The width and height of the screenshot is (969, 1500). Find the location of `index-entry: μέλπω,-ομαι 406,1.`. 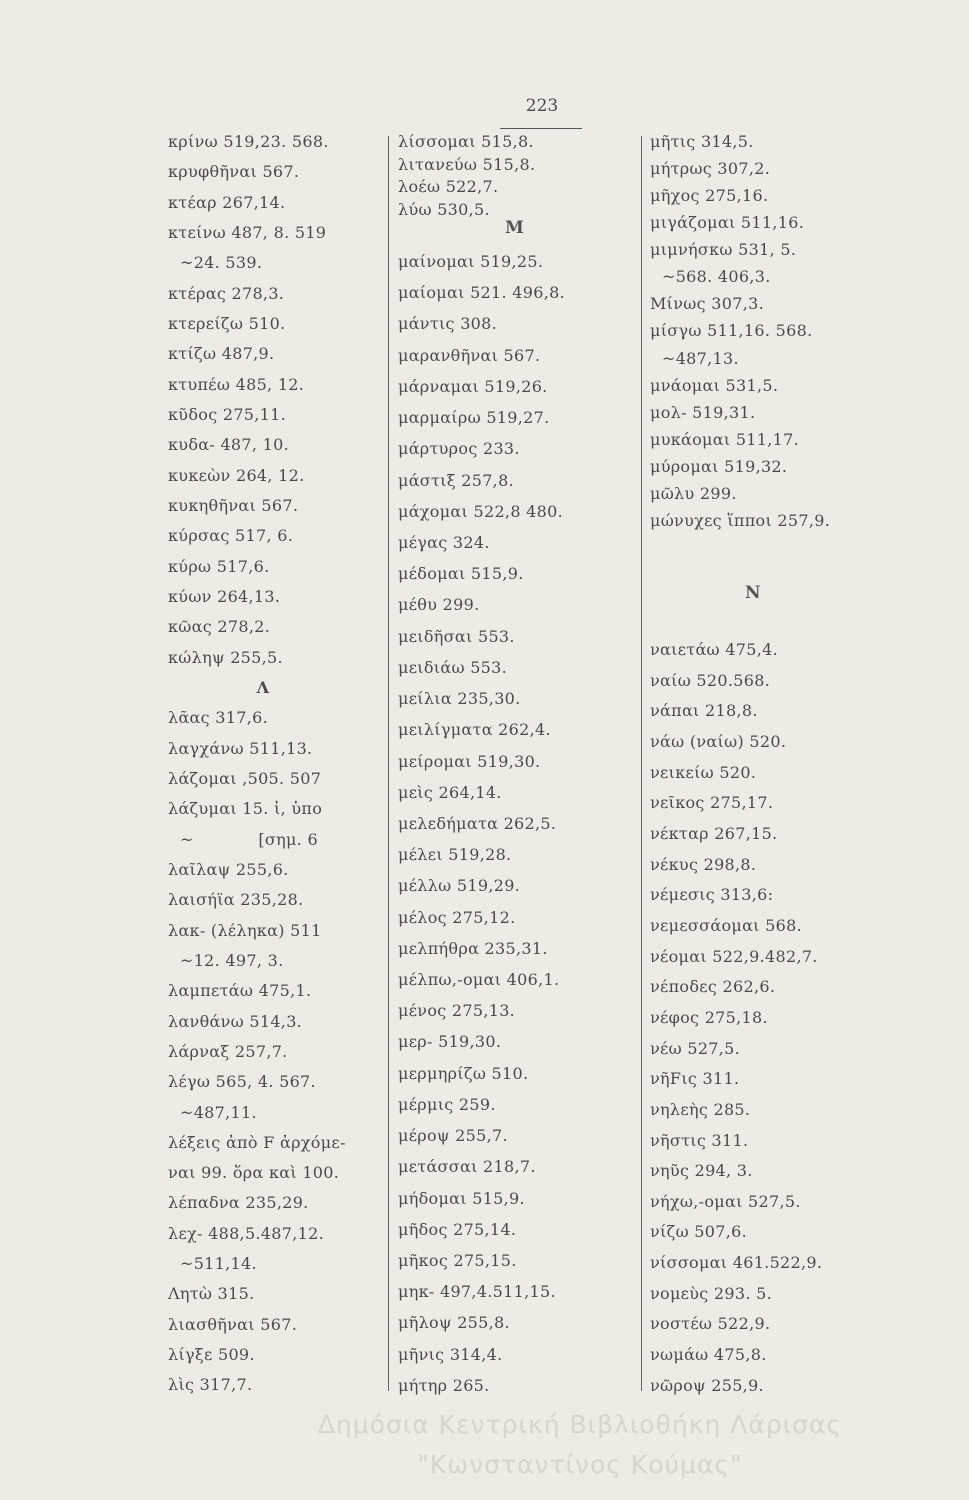

index-entry: μέλπω,-ομαι 406,1. is located at coordinates (479, 980).